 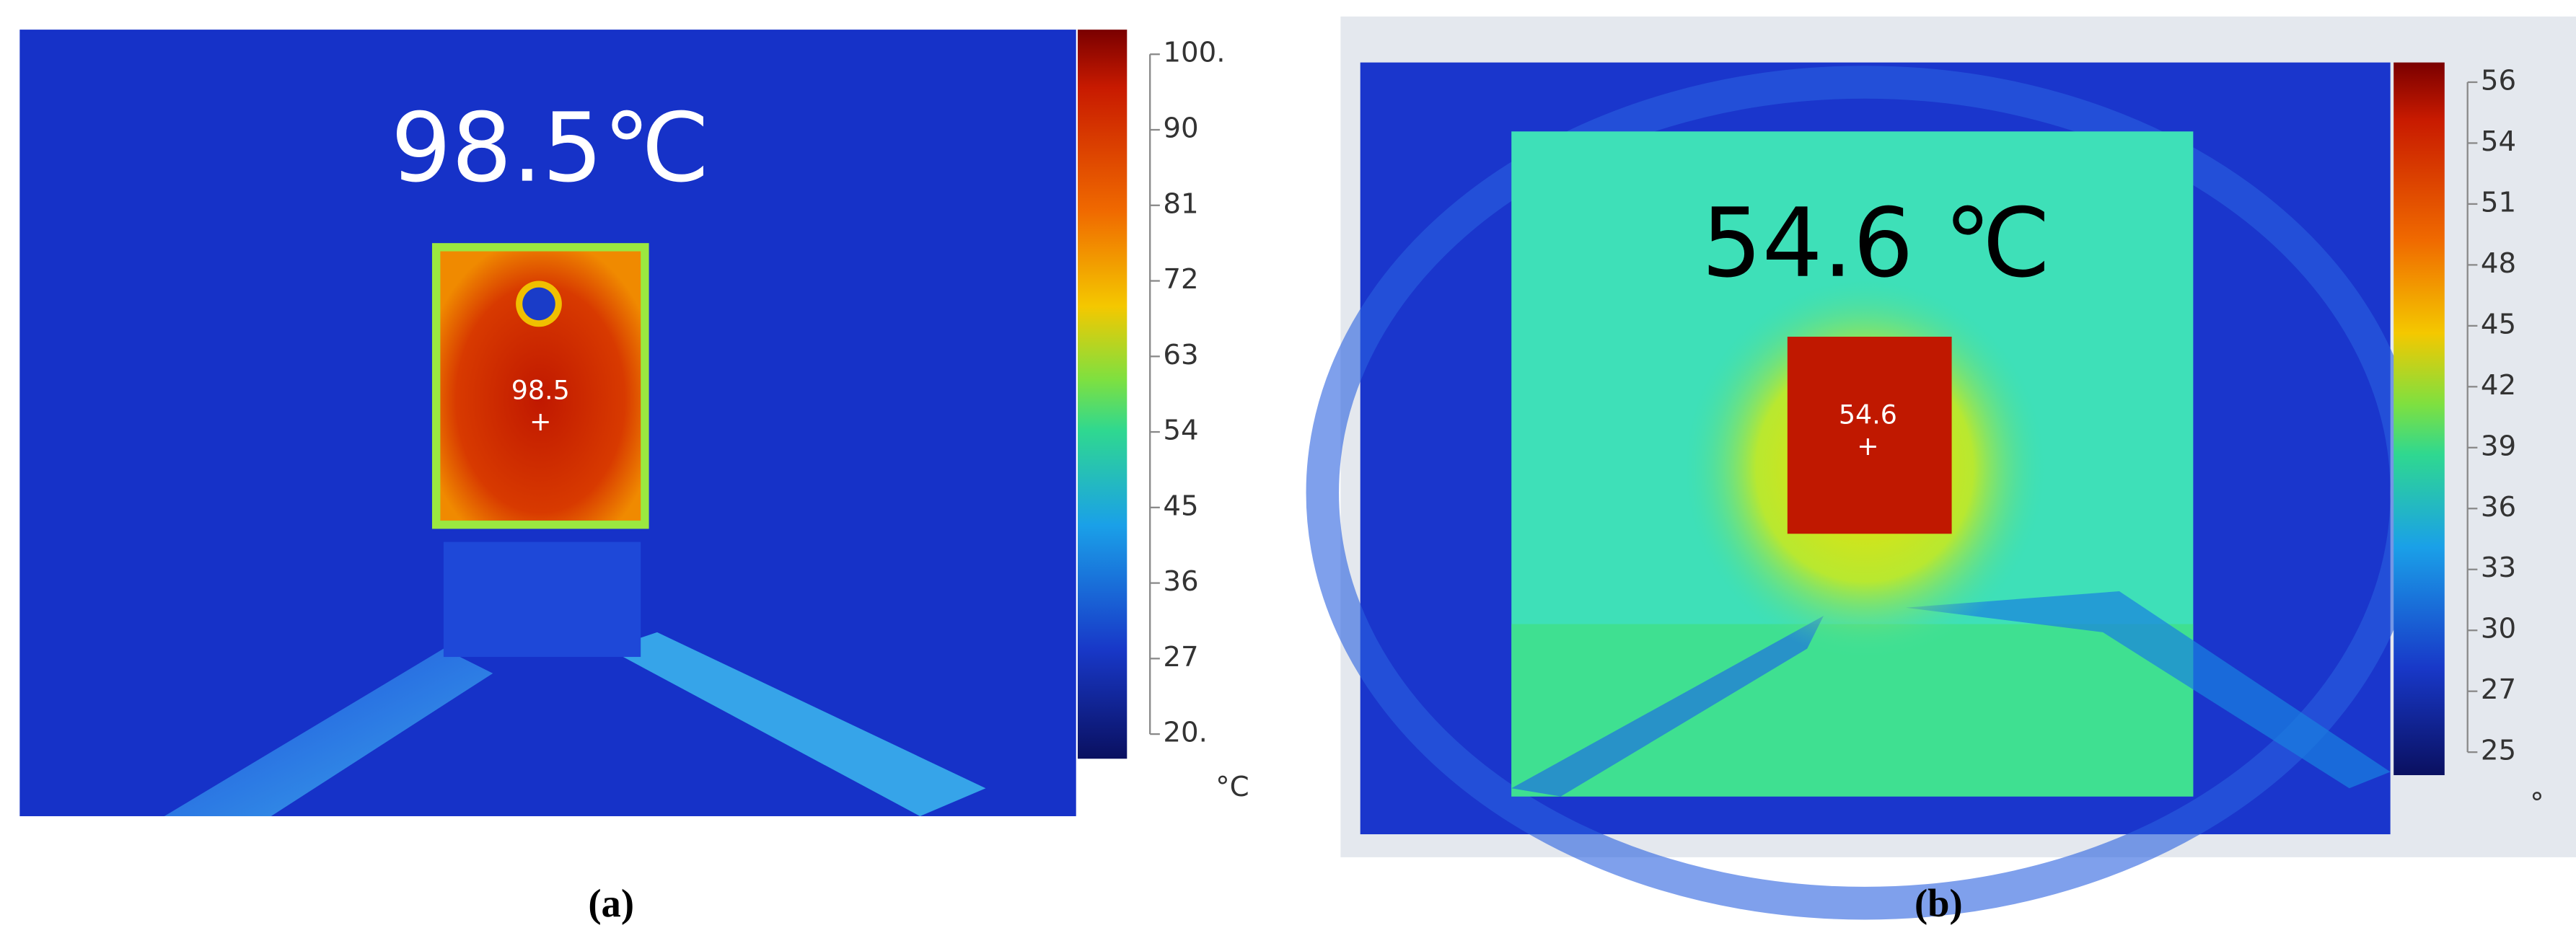 I want to click on scale-label: 42, so click(x=2498, y=385).